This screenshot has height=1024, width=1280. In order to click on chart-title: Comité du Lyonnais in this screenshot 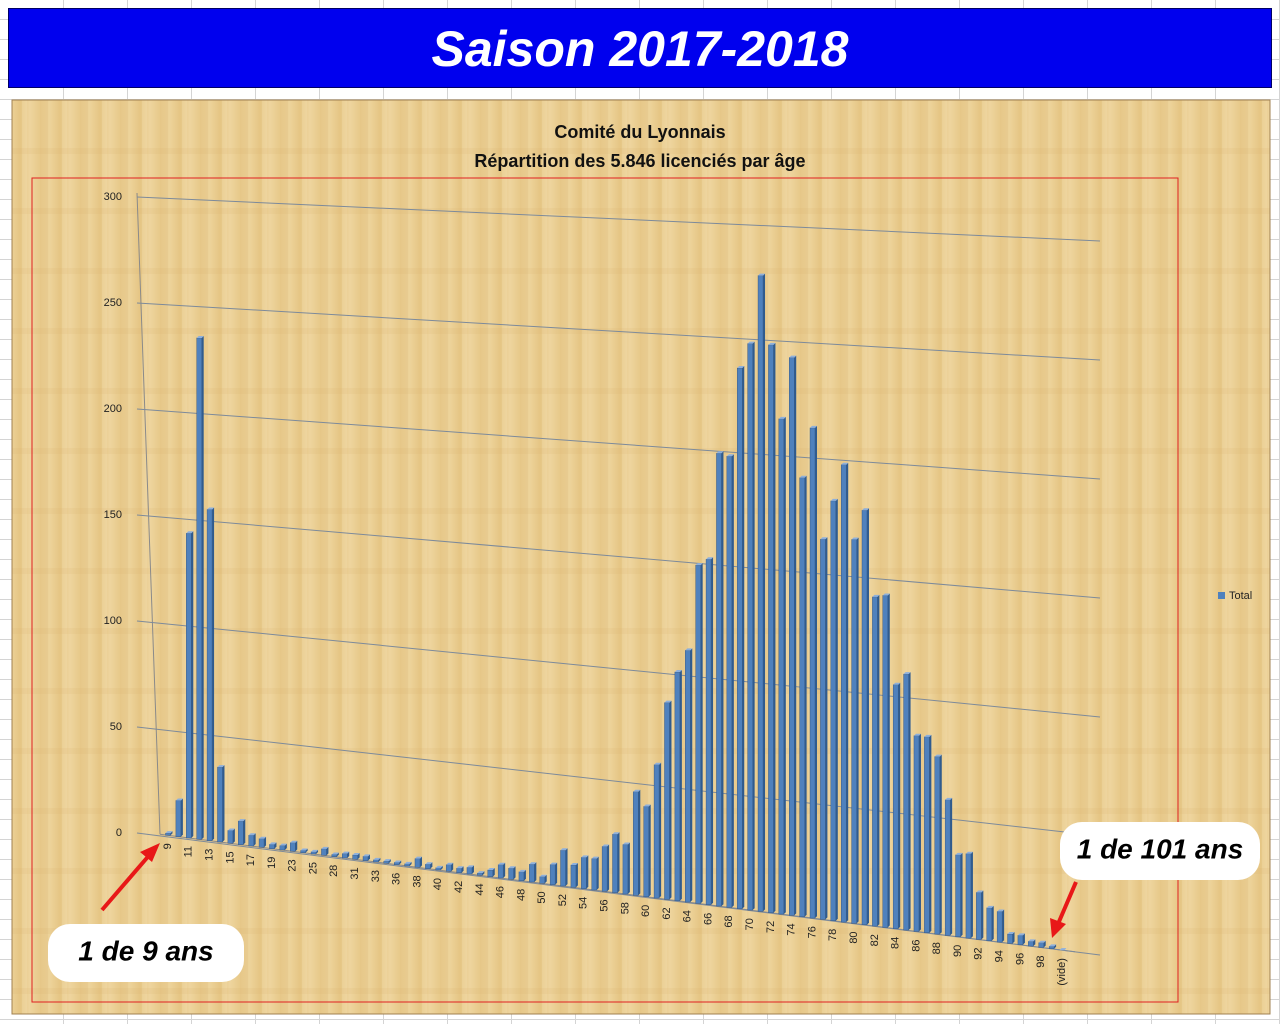, I will do `click(639, 132)`.